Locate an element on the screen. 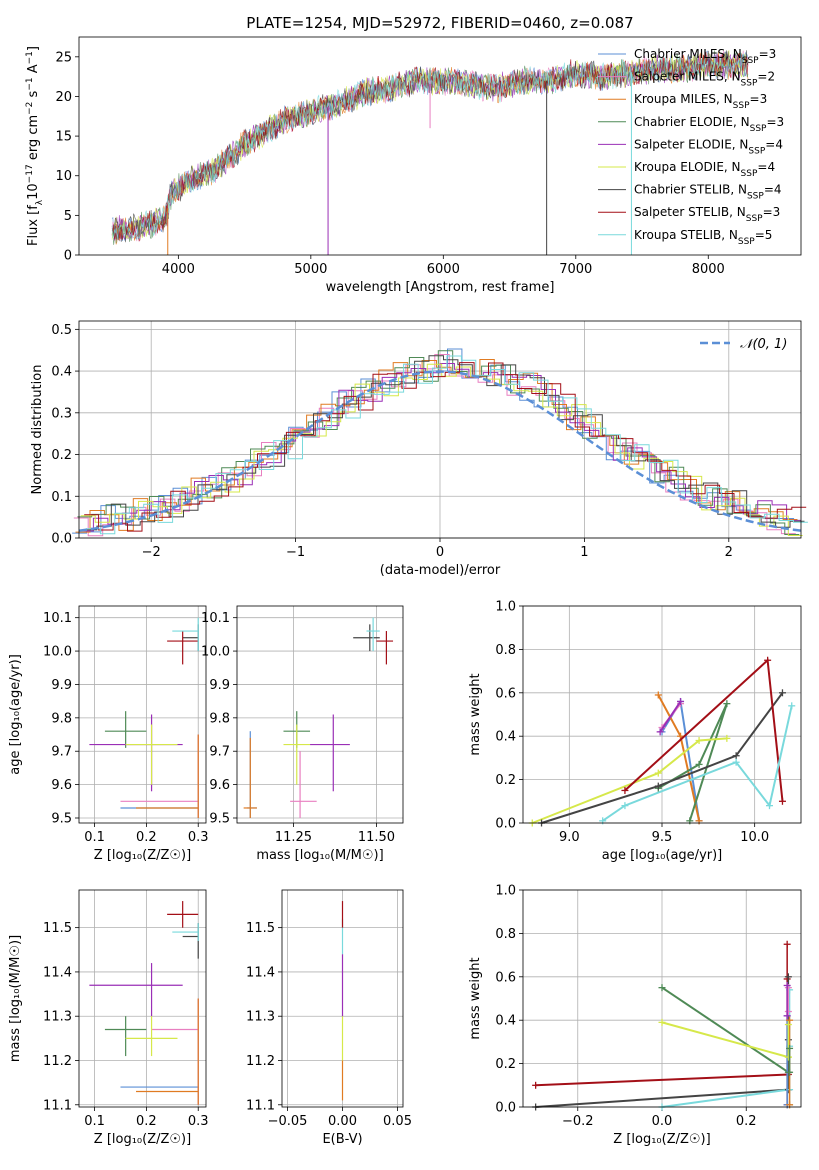 The width and height of the screenshot is (819, 1170). x-tick-label: 0.00 is located at coordinates (342, 1121).